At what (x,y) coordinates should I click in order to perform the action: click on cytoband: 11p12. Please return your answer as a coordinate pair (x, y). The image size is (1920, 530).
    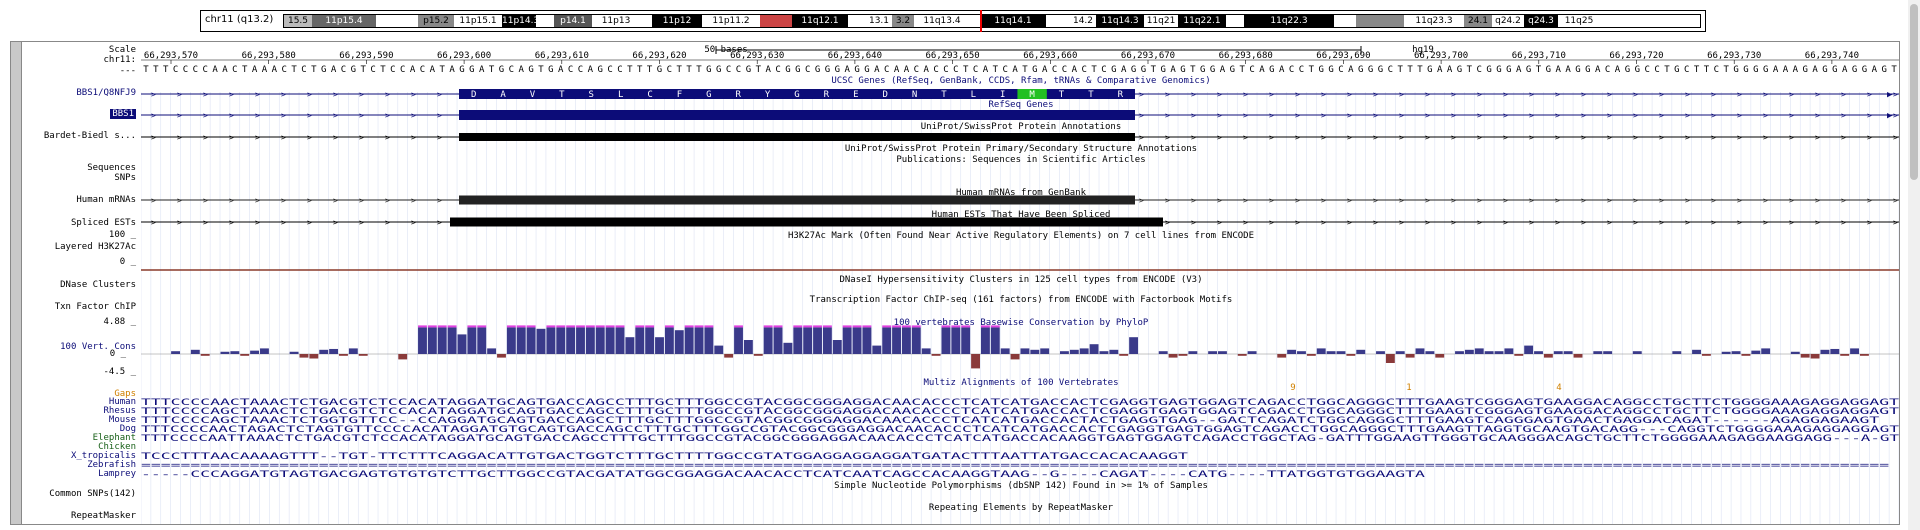
    Looking at the image, I should click on (677, 21).